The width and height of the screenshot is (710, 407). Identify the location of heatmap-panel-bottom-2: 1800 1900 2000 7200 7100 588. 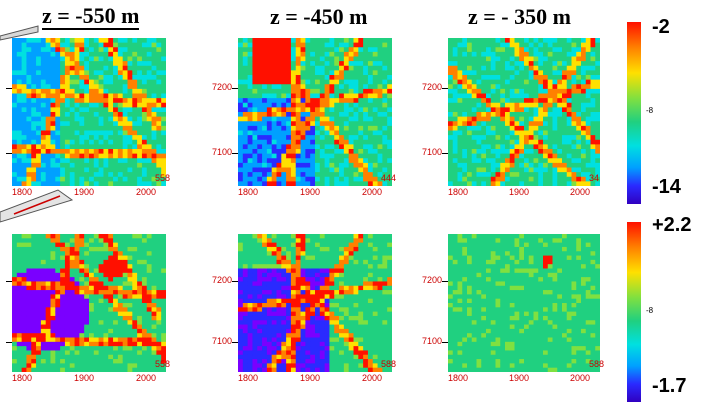
(513, 308).